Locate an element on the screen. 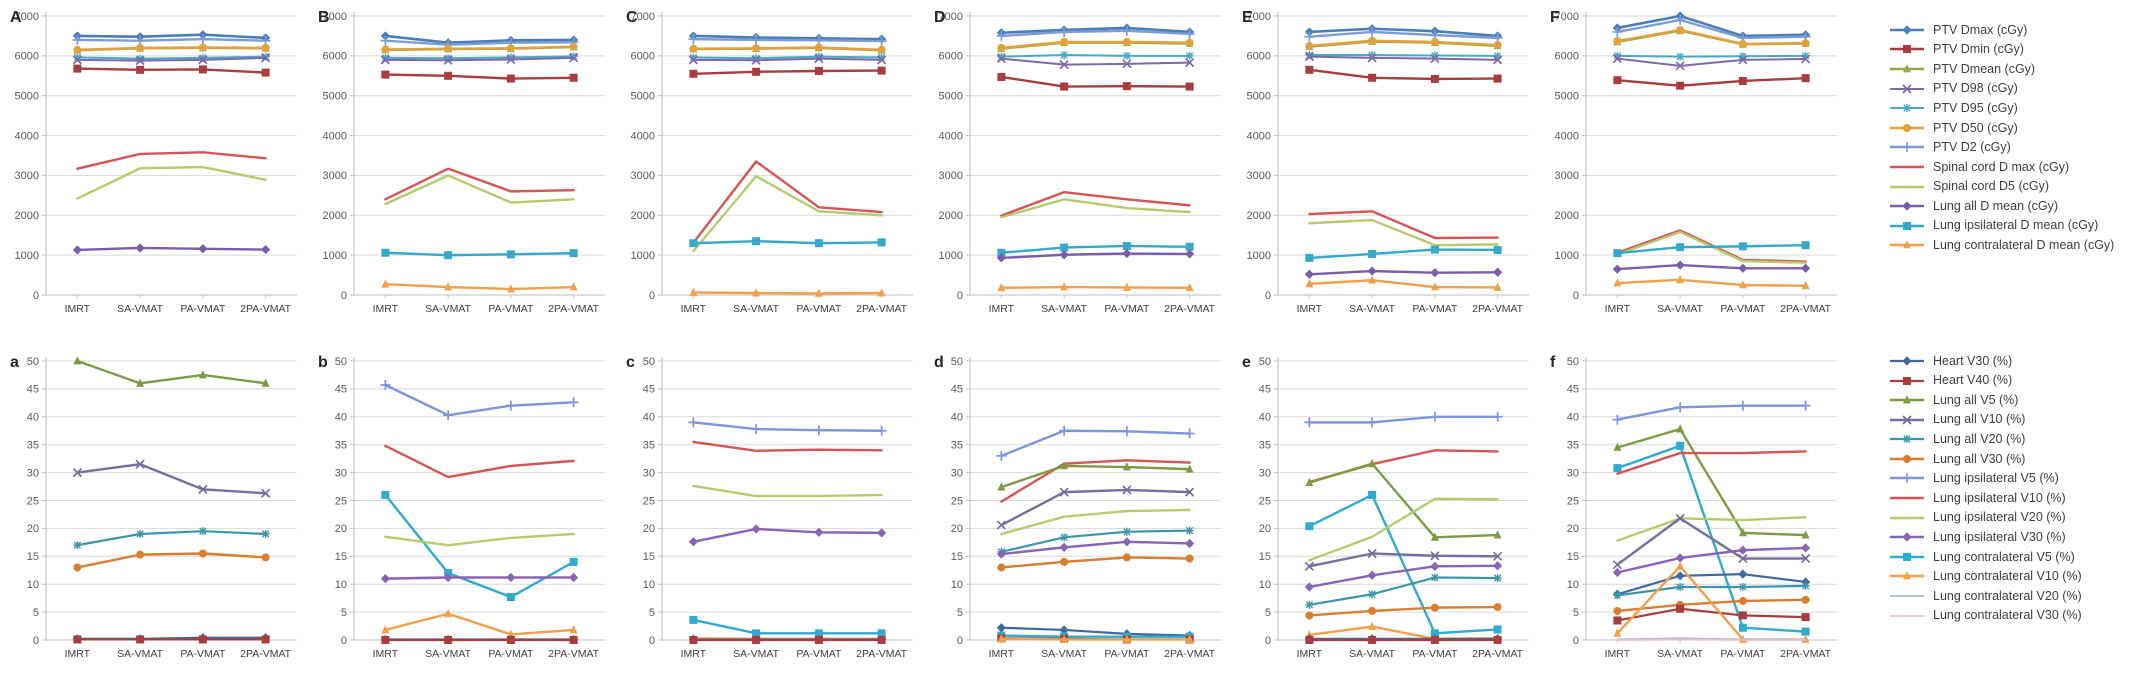 This screenshot has height=690, width=2150. legend-dose-item-10: Lung ipsilateral D mean (cGy) is located at coordinates (2019, 226).